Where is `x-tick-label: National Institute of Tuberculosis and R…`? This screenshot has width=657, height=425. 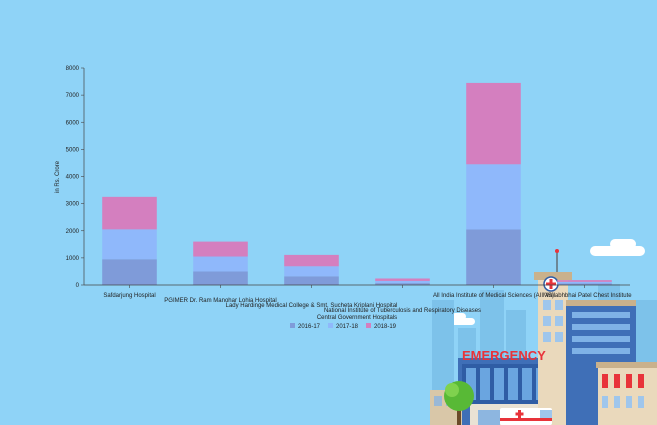 x-tick-label: National Institute of Tuberculosis and R… is located at coordinates (402, 311).